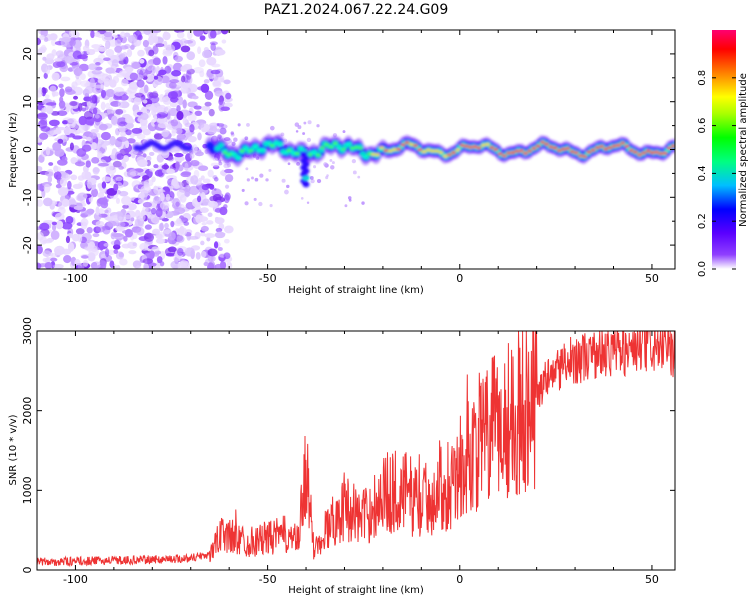 This screenshot has height=600, width=750. Describe the element at coordinates (652, 278) in the screenshot. I see `spectrogram-x-tick-label: 50` at that location.